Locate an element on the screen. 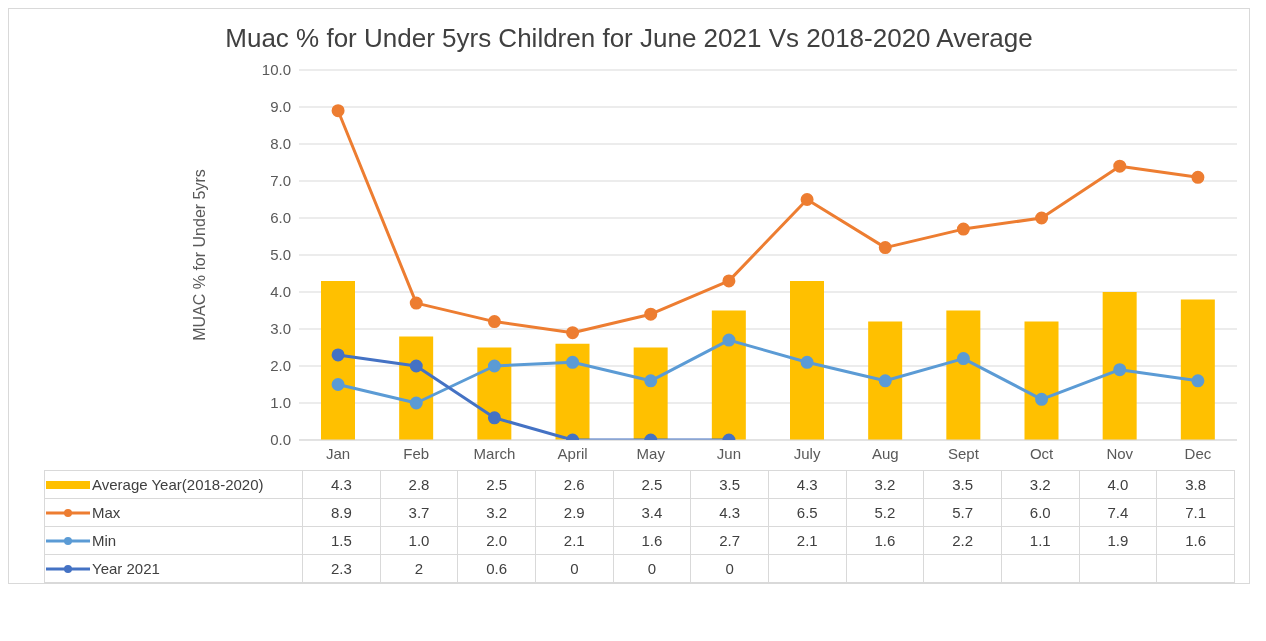 This screenshot has height=641, width=1266. data-label: 2.9 is located at coordinates (574, 512).